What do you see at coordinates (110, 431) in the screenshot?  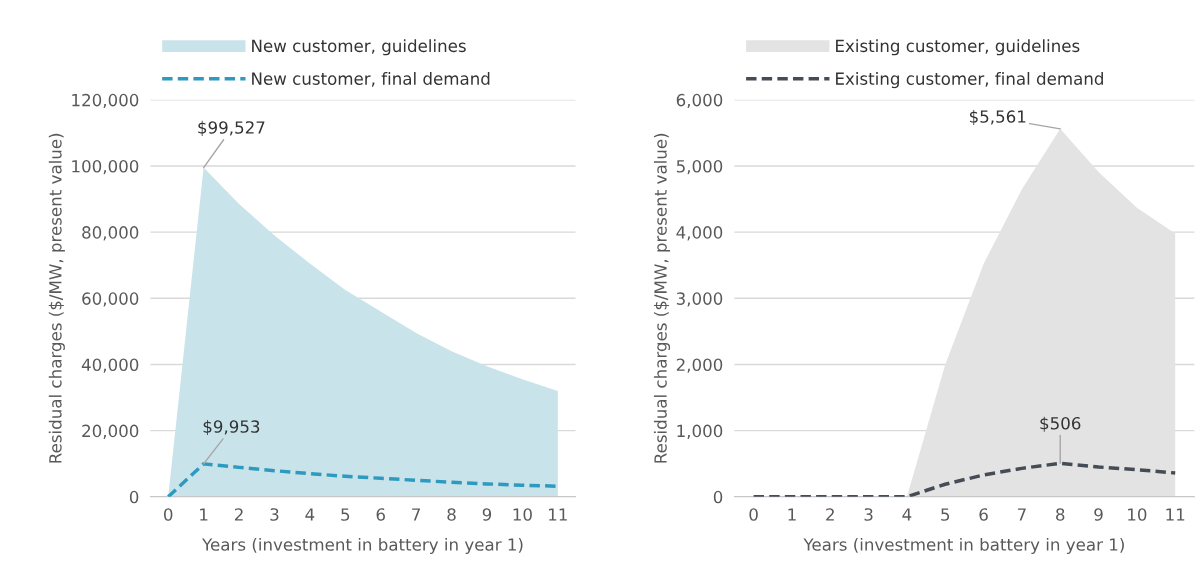 I see `y-tick-label: 20,000` at bounding box center [110, 431].